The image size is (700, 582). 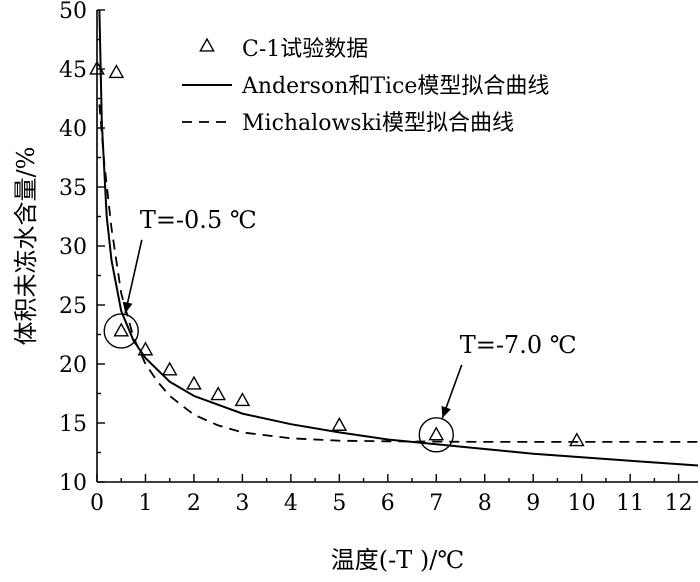 I want to click on annotation-arrow, so click(x=133, y=276).